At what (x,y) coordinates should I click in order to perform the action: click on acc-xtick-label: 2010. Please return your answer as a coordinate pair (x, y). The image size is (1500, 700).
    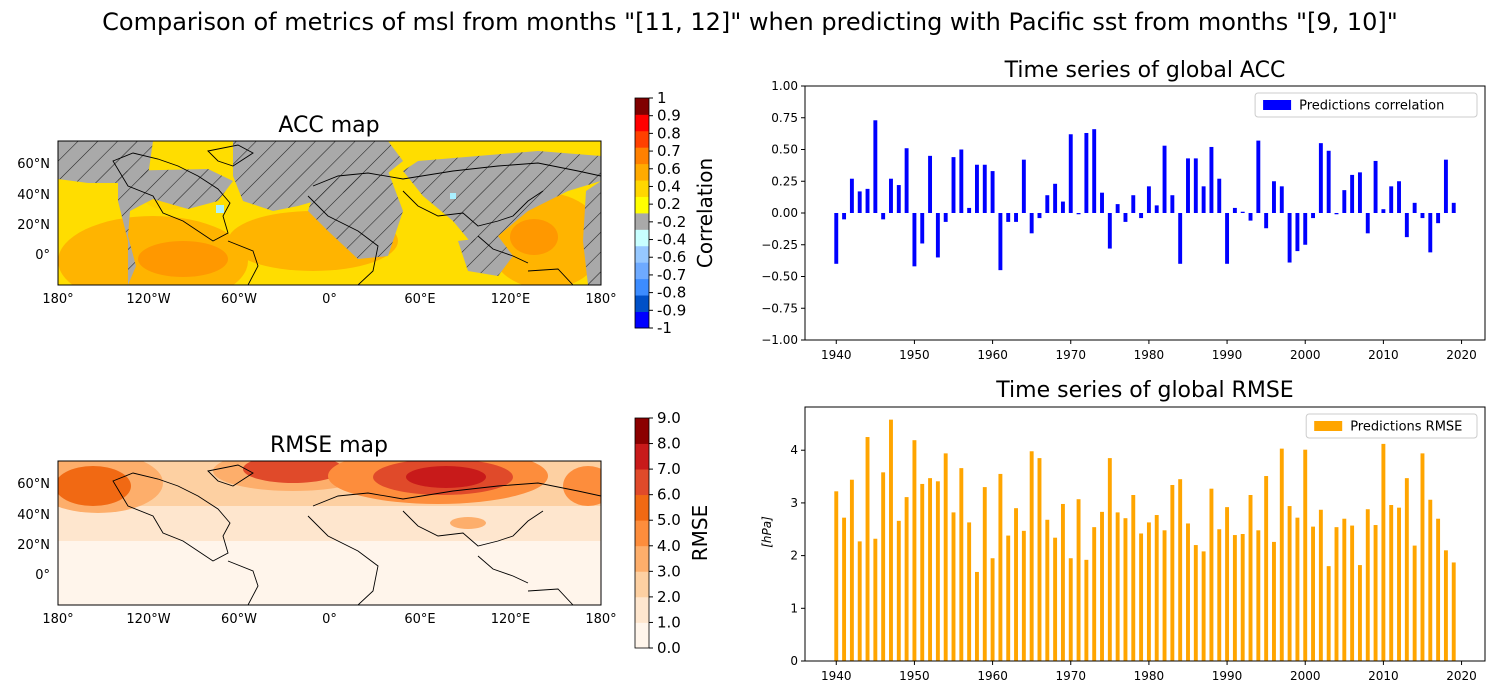
    Looking at the image, I should click on (1383, 355).